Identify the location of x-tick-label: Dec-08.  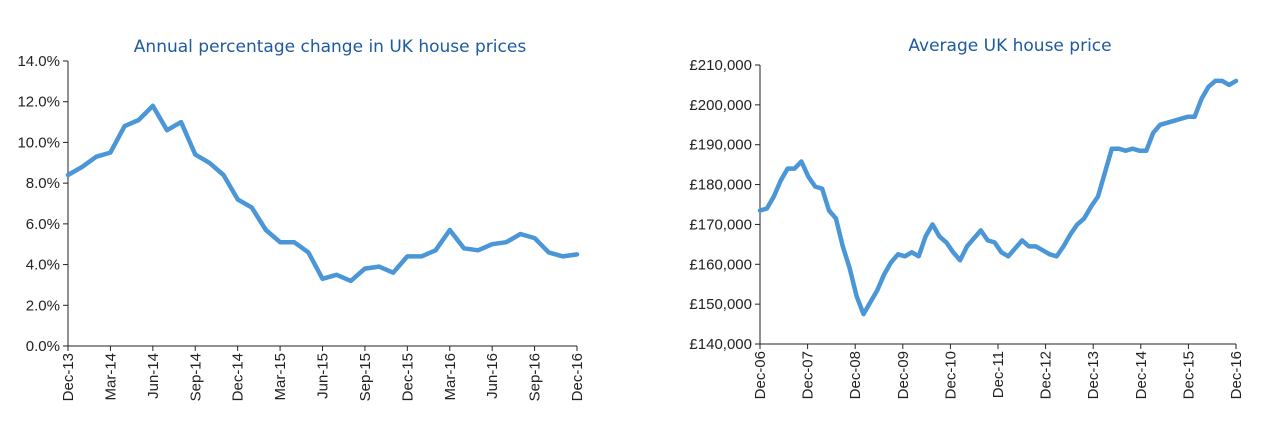
(855, 375).